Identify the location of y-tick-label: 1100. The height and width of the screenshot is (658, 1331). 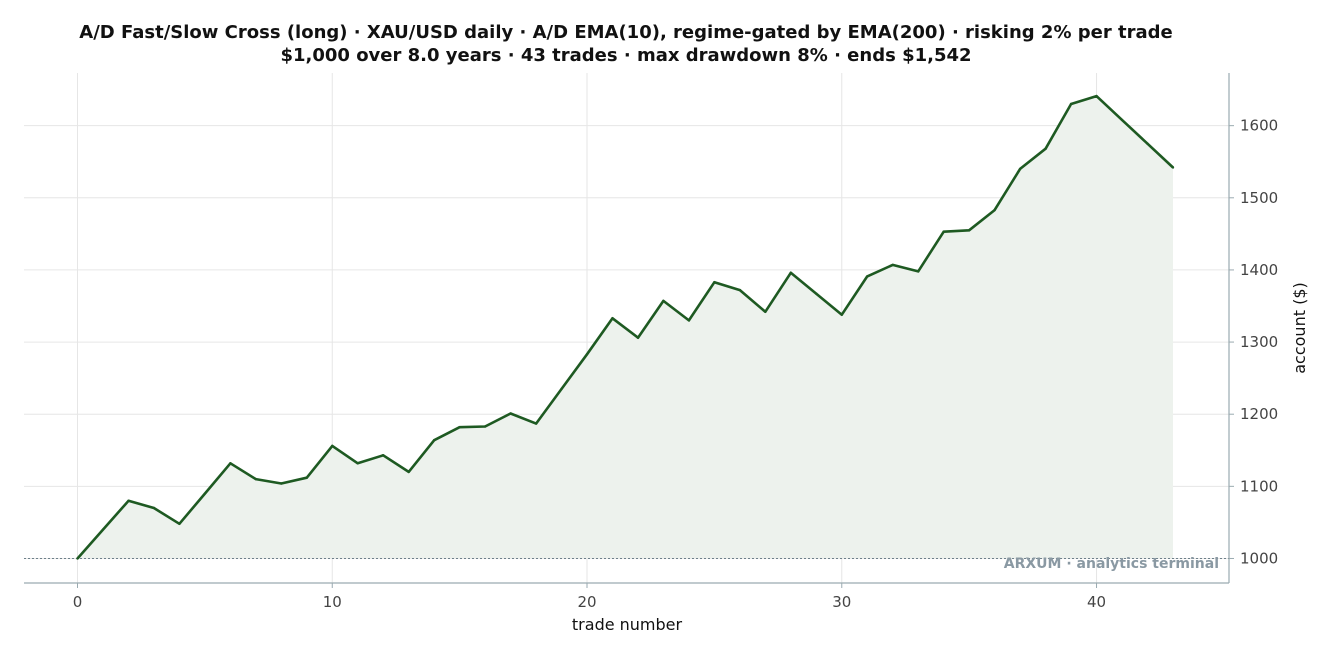
(1259, 486).